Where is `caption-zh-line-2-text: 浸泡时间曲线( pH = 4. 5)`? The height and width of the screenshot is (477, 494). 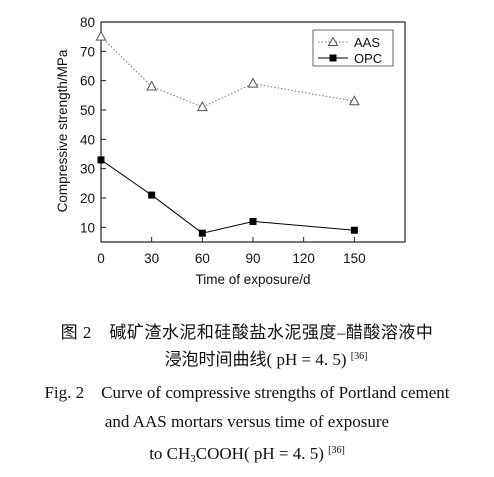
caption-zh-line-2-text: 浸泡时间曲线( pH = 4. 5) is located at coordinates (255, 359).